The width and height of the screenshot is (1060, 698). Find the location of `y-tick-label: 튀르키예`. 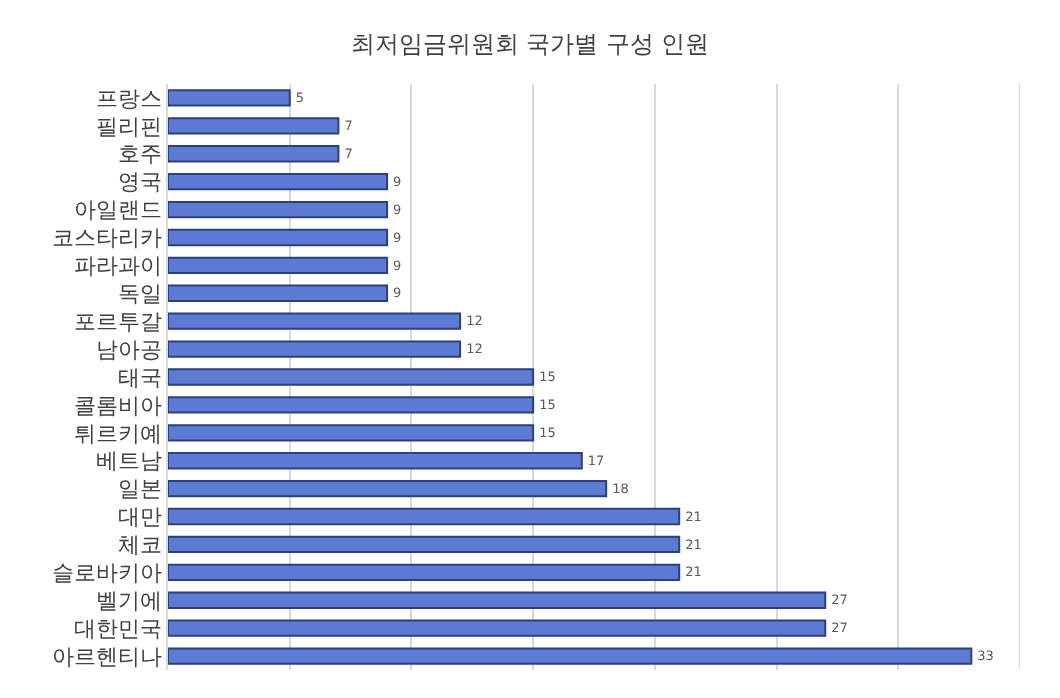

y-tick-label: 튀르키예 is located at coordinates (117, 433).